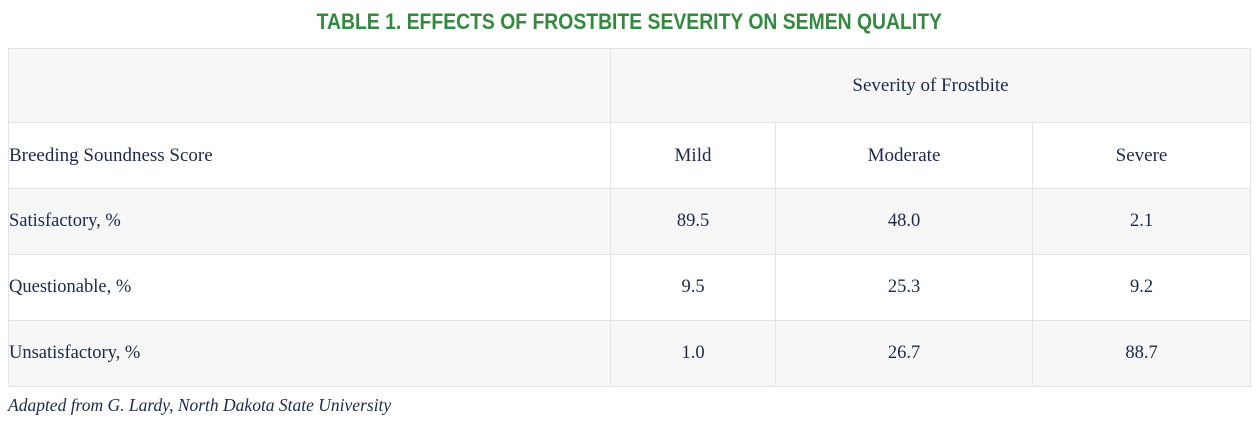 The height and width of the screenshot is (422, 1258). Describe the element at coordinates (693, 155) in the screenshot. I see `column-header-mild: Mild` at that location.